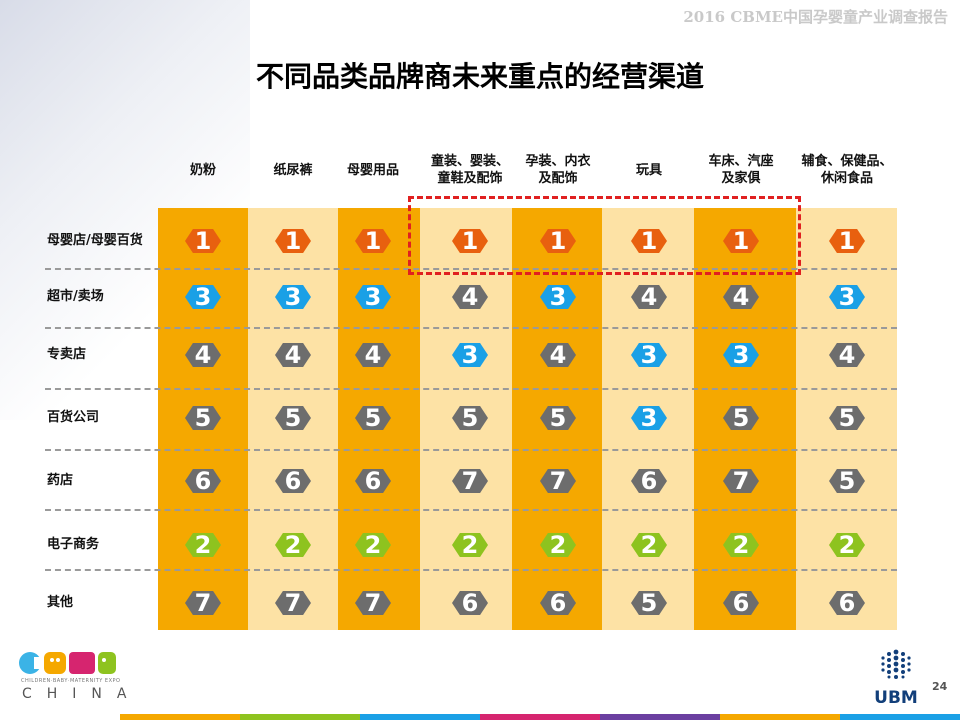 The height and width of the screenshot is (720, 960). What do you see at coordinates (479, 76) in the screenshot?
I see `slide-title: 不同品类品牌商未来重点的经营渠道` at bounding box center [479, 76].